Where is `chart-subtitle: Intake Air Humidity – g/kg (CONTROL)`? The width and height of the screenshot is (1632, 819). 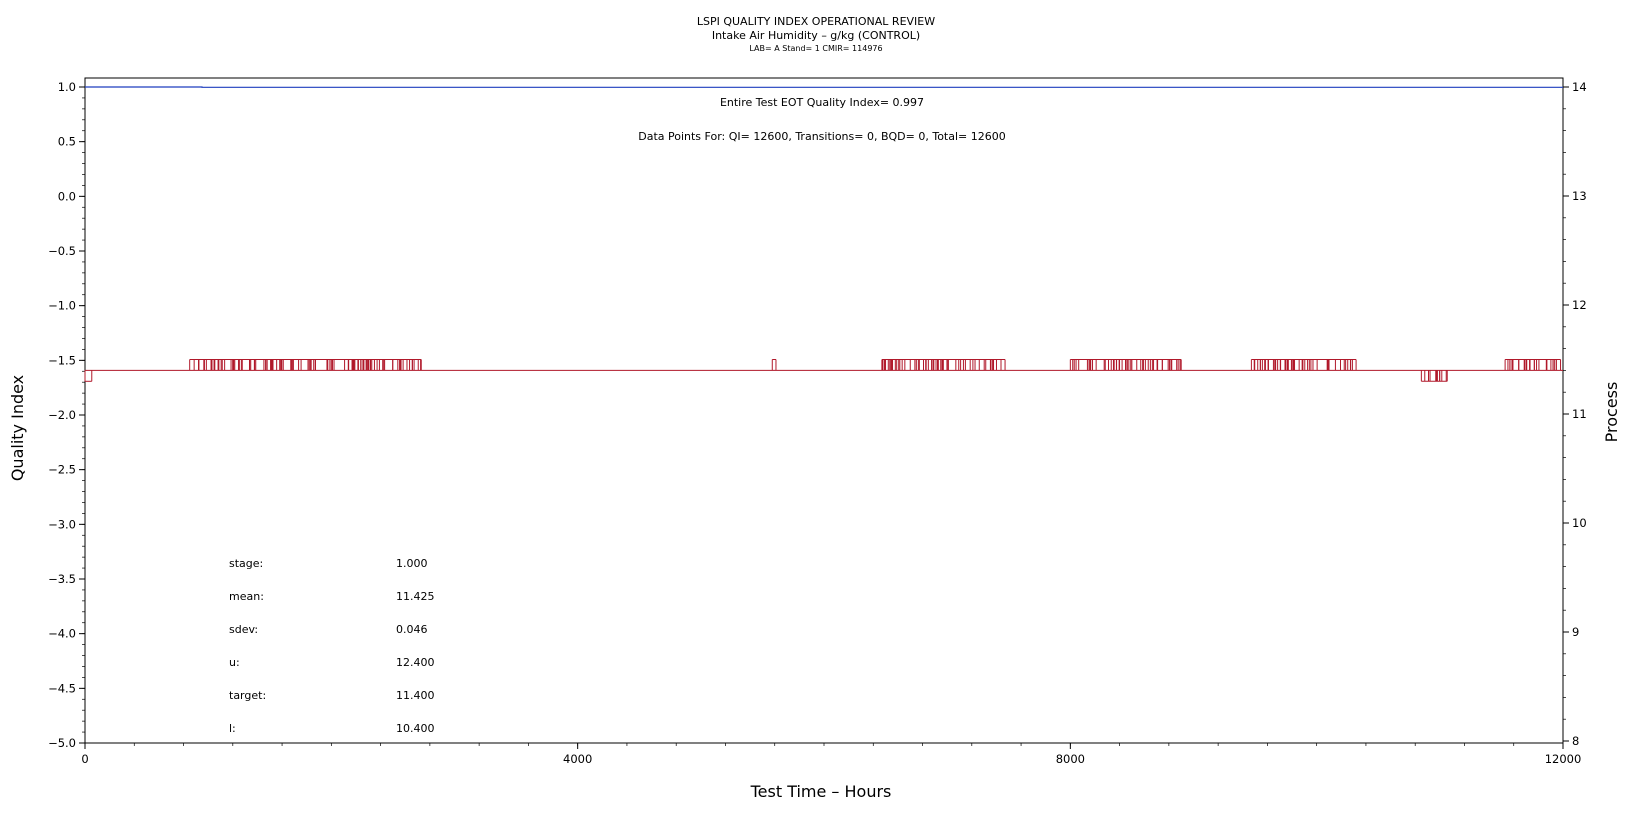 chart-subtitle: Intake Air Humidity – g/kg (CONTROL) is located at coordinates (816, 35).